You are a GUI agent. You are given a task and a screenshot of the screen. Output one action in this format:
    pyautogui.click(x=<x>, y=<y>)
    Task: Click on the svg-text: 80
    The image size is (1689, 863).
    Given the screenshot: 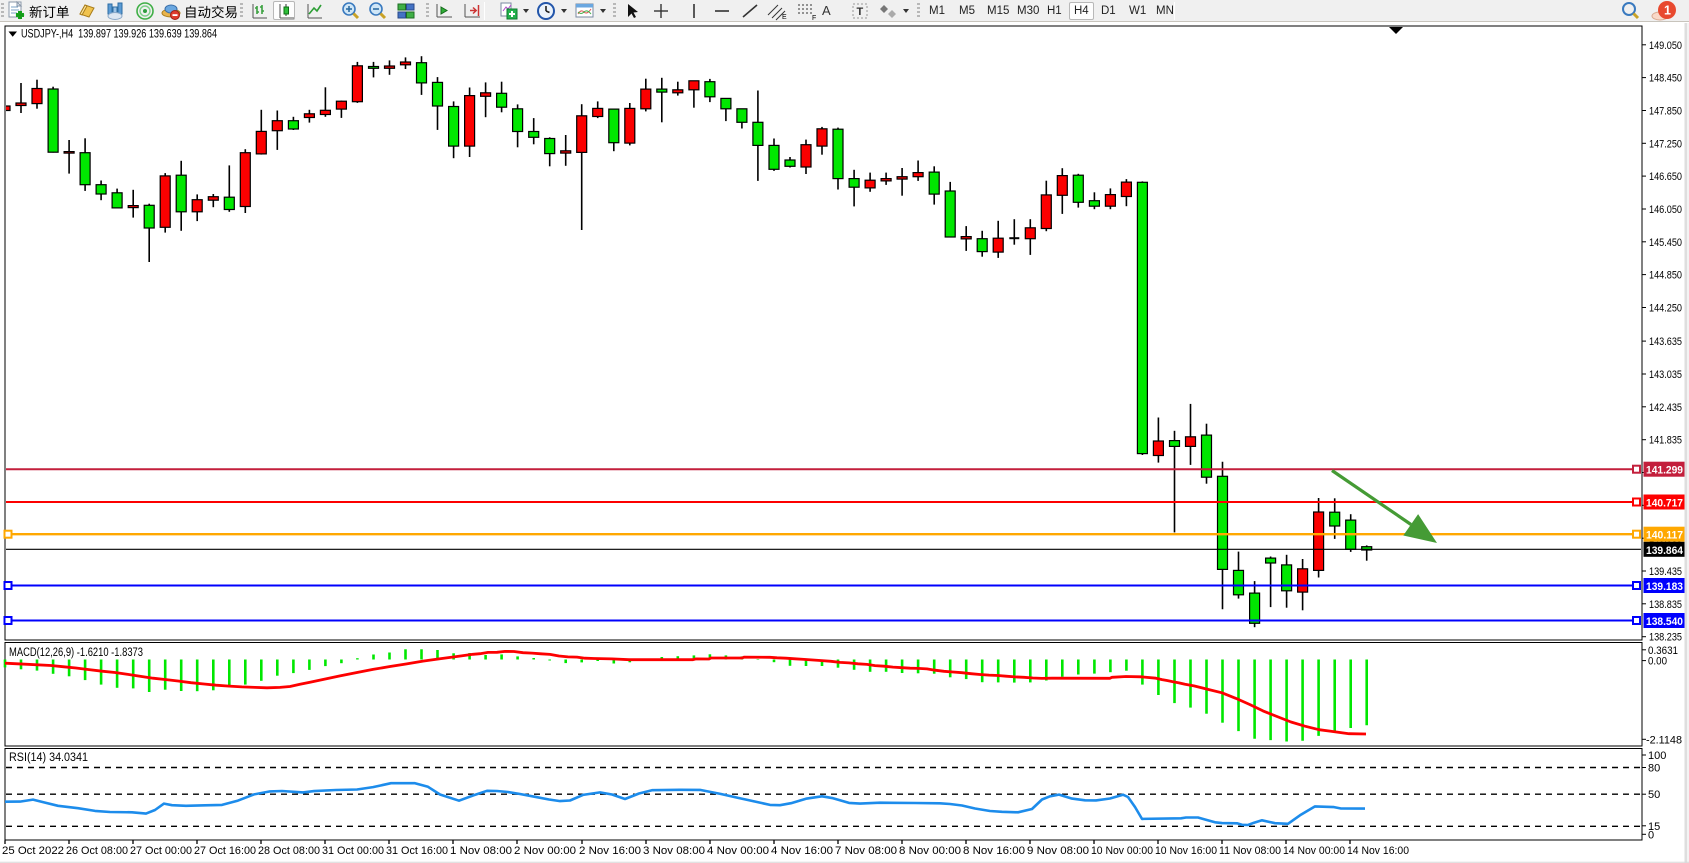 What is the action you would take?
    pyautogui.click(x=1654, y=769)
    